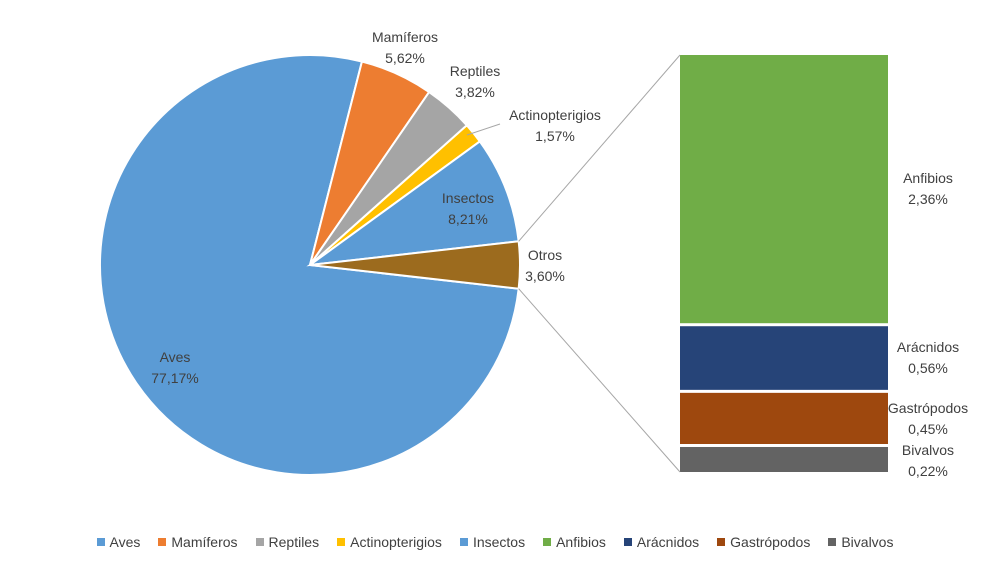 Image resolution: width=990 pixels, height=572 pixels. What do you see at coordinates (475, 71) in the screenshot?
I see `data-label-name-reptiles: Reptiles` at bounding box center [475, 71].